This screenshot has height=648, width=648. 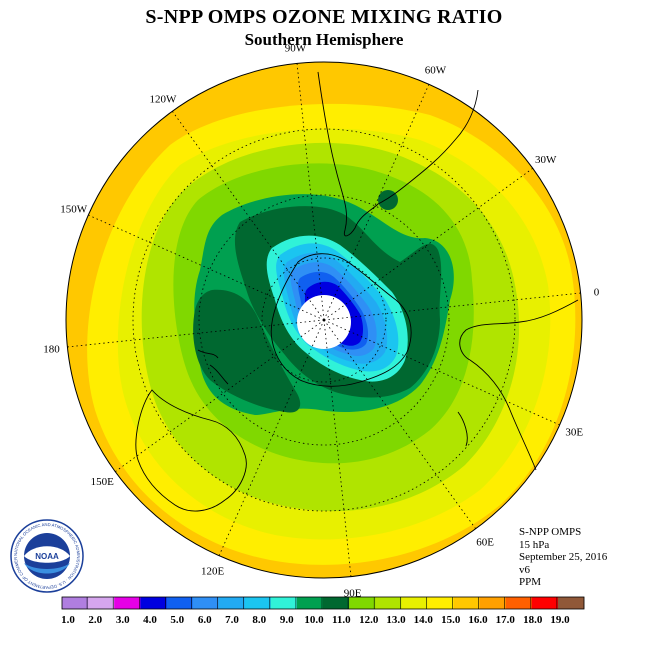 I want to click on colorbar-tick-17: 18.0, so click(x=533, y=620).